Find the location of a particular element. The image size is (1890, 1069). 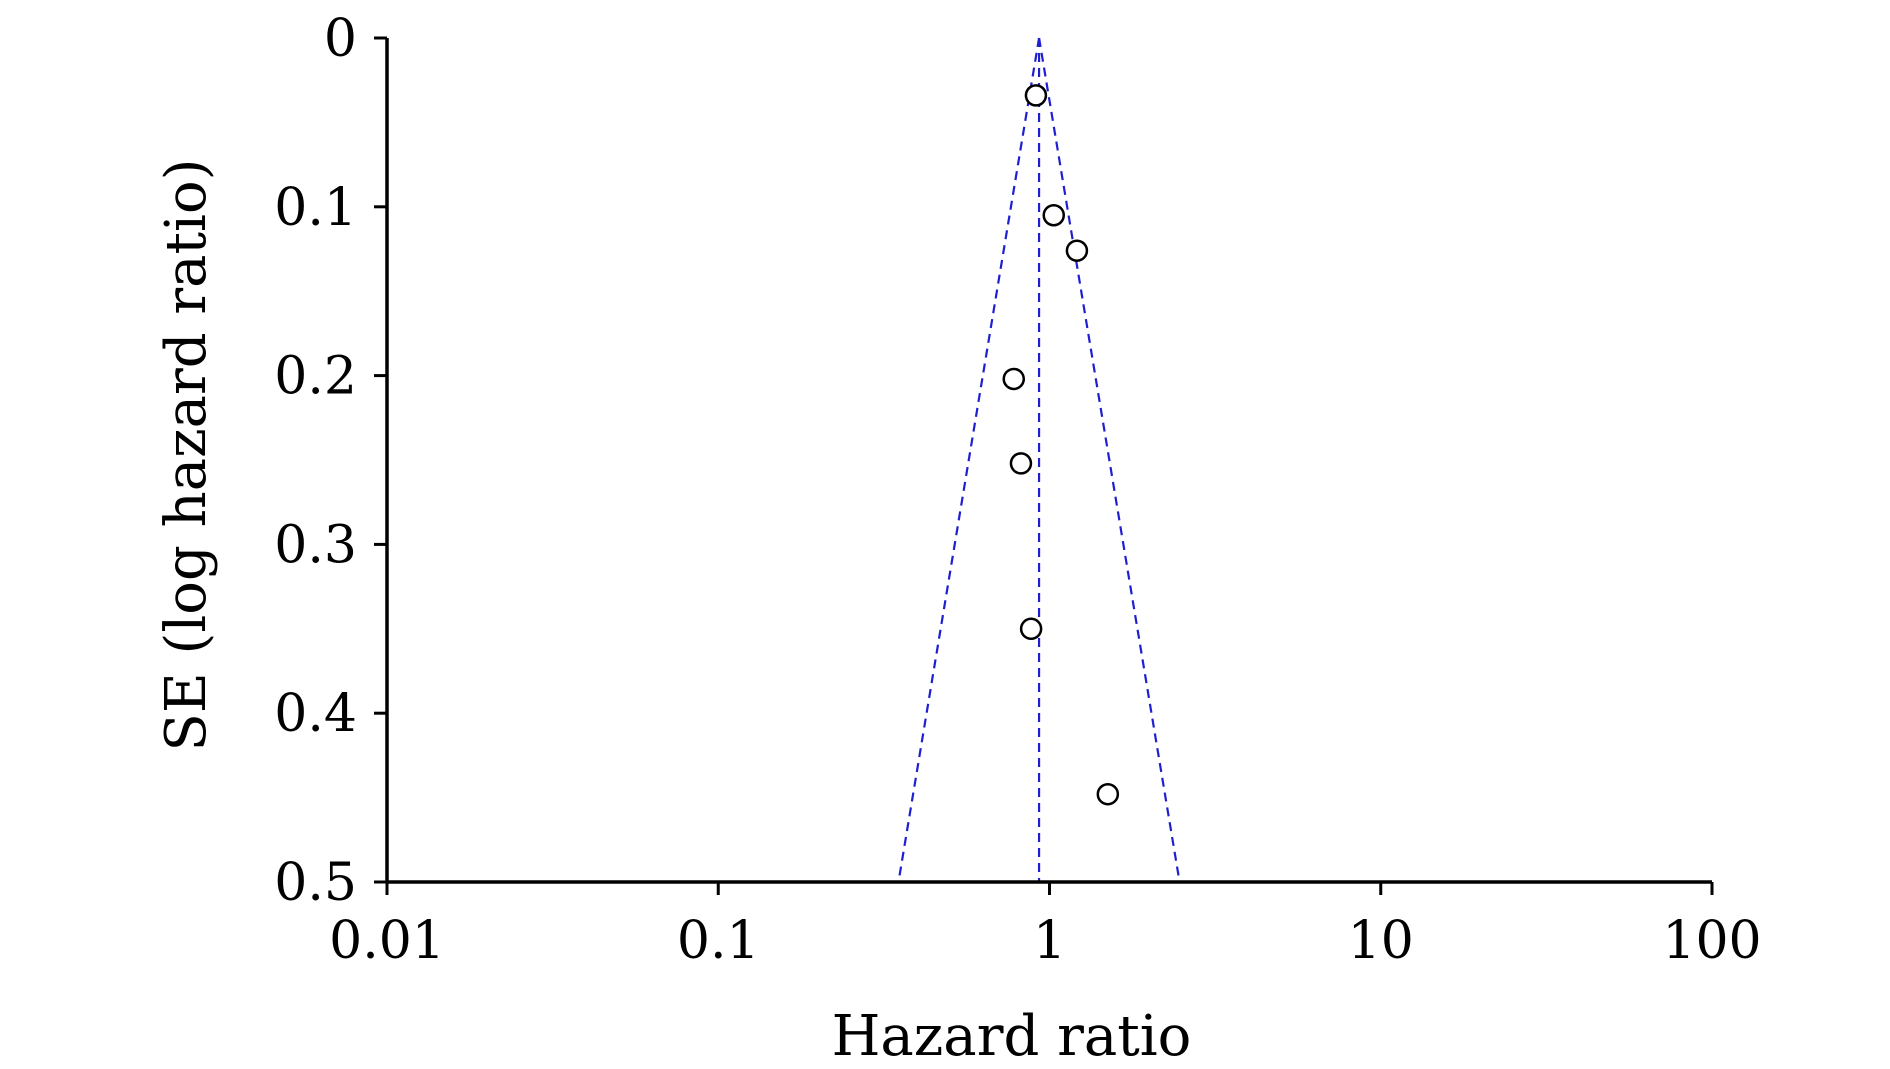

y-tick-label: 0.5 is located at coordinates (315, 883).